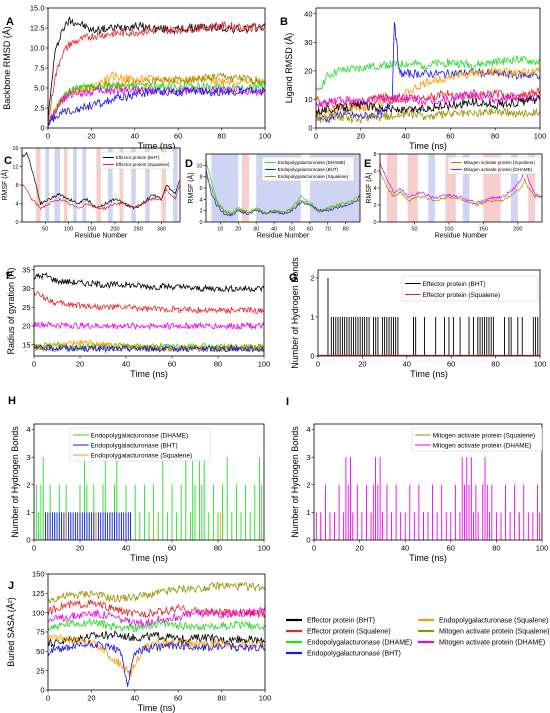 This screenshot has width=550, height=713. I want to click on y-tick-label: 75, so click(40, 632).